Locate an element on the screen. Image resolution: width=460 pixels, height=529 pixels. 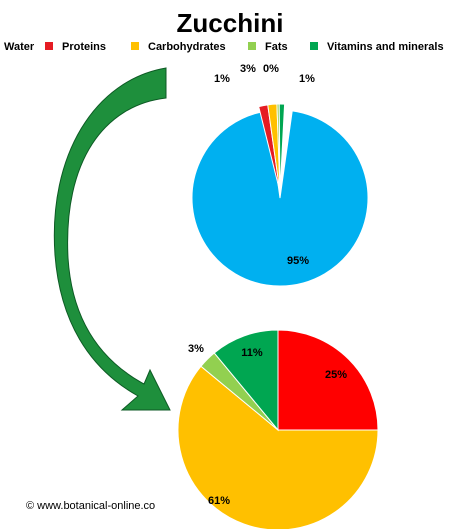
legend-item-vitamins: Vitamins and minerals is located at coordinates (377, 47).